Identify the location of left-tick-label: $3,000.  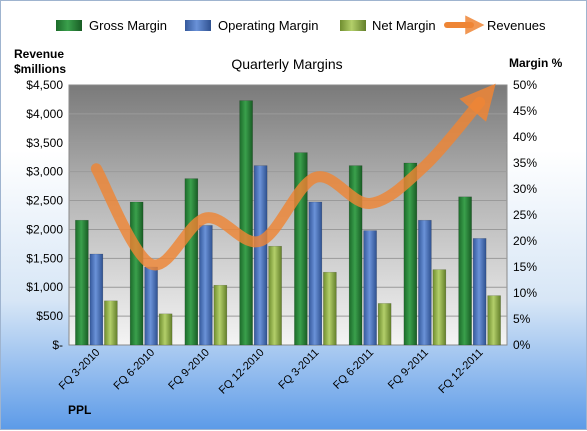
(44, 172).